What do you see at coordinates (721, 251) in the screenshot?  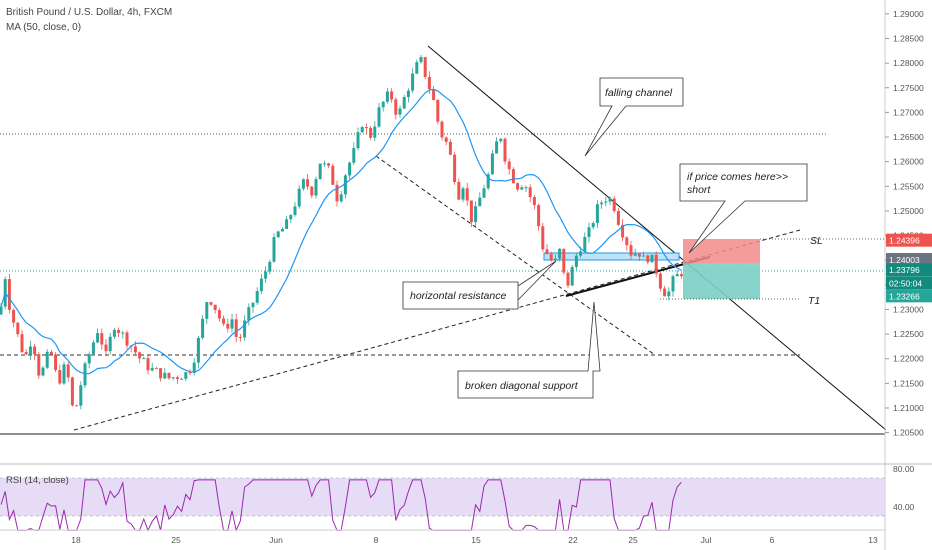 I see `stop-loss-zone` at bounding box center [721, 251].